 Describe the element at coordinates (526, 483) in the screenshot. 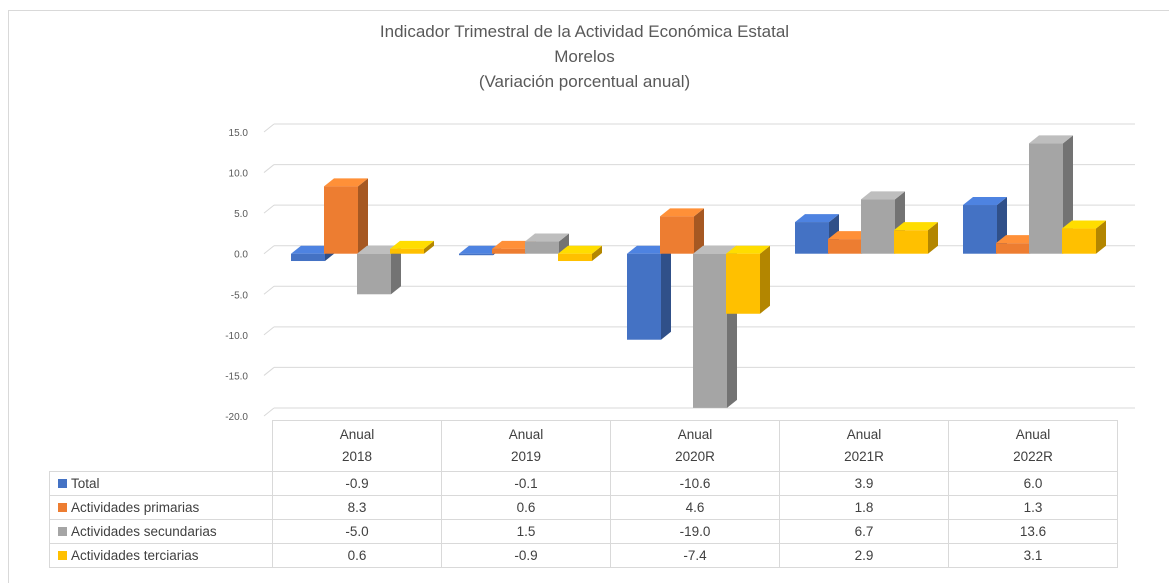

I see `data-value-cell: -0.1` at that location.